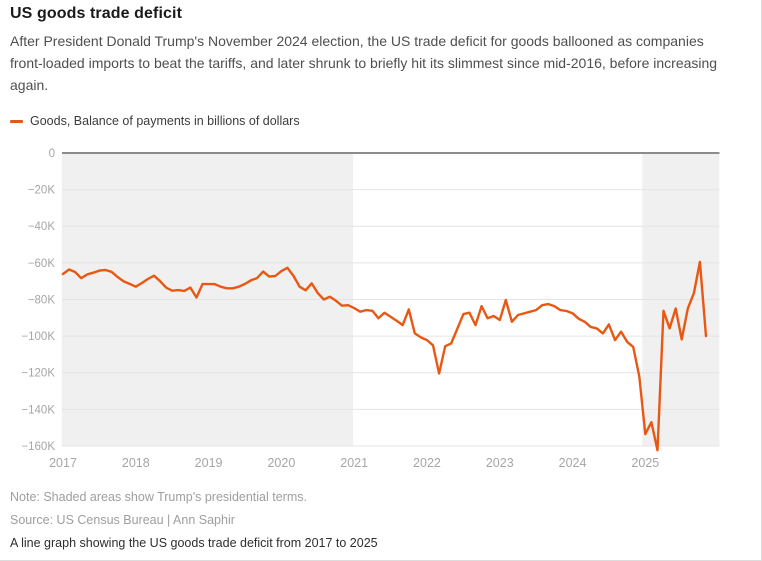 The height and width of the screenshot is (561, 762). I want to click on y-tick-label: −140K, so click(38, 410).